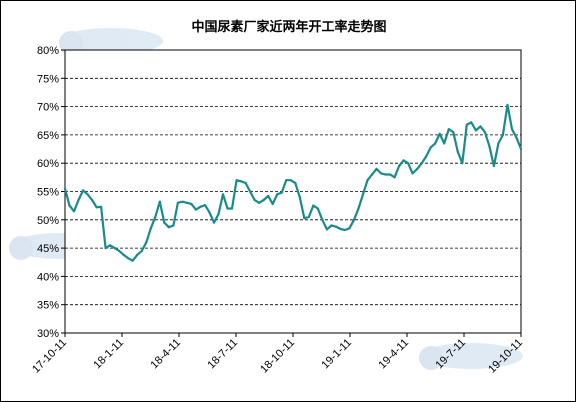  I want to click on x-tick-label: 18-1-11, so click(108, 354).